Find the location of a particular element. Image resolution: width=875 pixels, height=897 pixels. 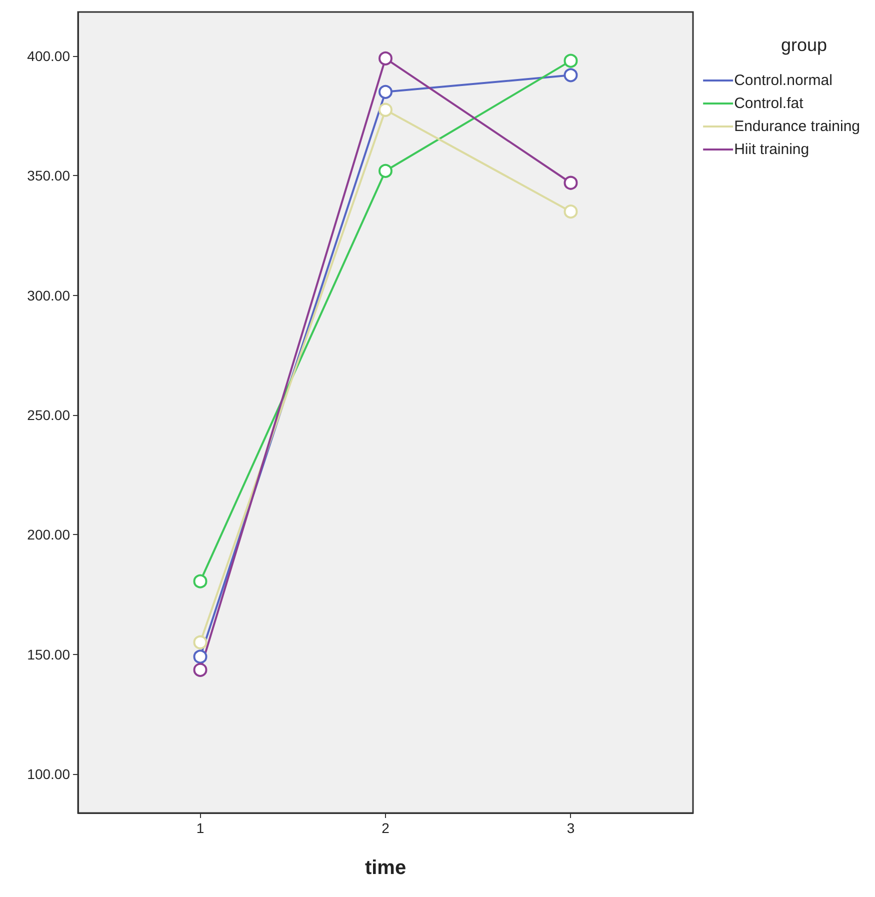

legend-label: Hiit training is located at coordinates (772, 149).